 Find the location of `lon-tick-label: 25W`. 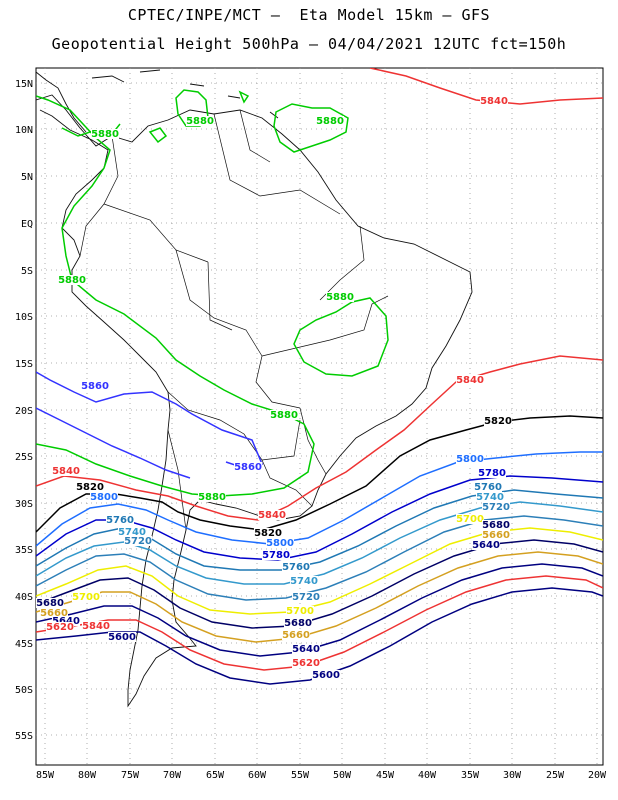

lon-tick-label: 25W is located at coordinates (555, 775).